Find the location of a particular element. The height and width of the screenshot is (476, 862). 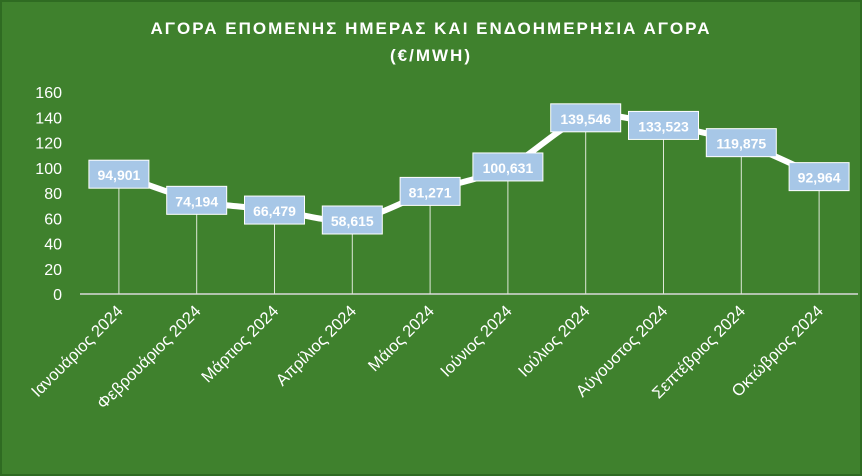

data-label: 58,615 is located at coordinates (352, 221).